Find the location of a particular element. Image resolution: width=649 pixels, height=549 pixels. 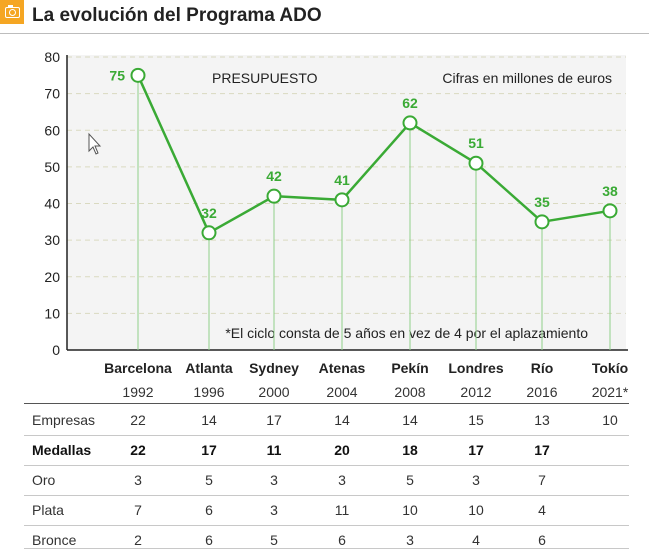

y-tick-label: 80 is located at coordinates (52, 57).